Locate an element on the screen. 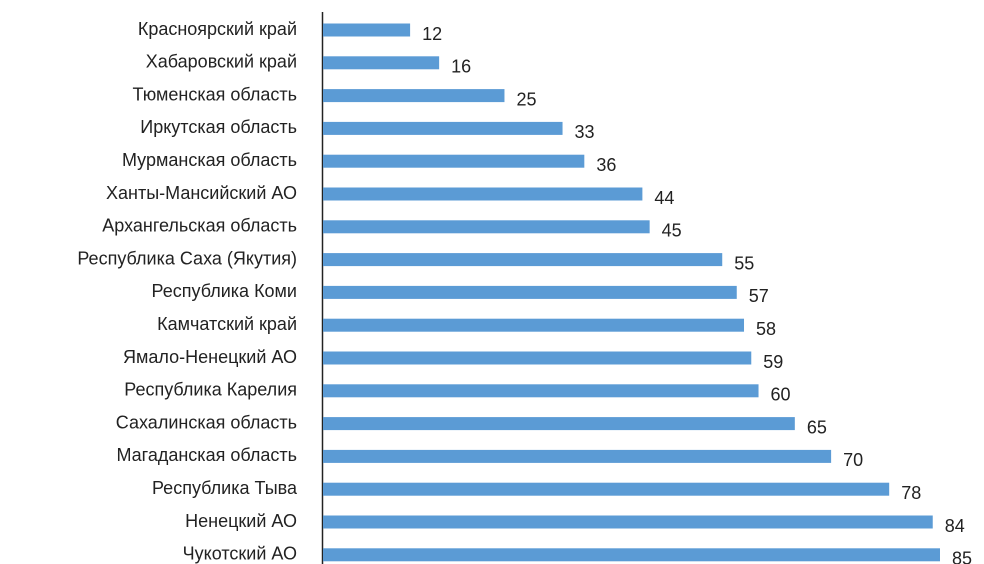  category-label: Чукотский АО is located at coordinates (240, 554).